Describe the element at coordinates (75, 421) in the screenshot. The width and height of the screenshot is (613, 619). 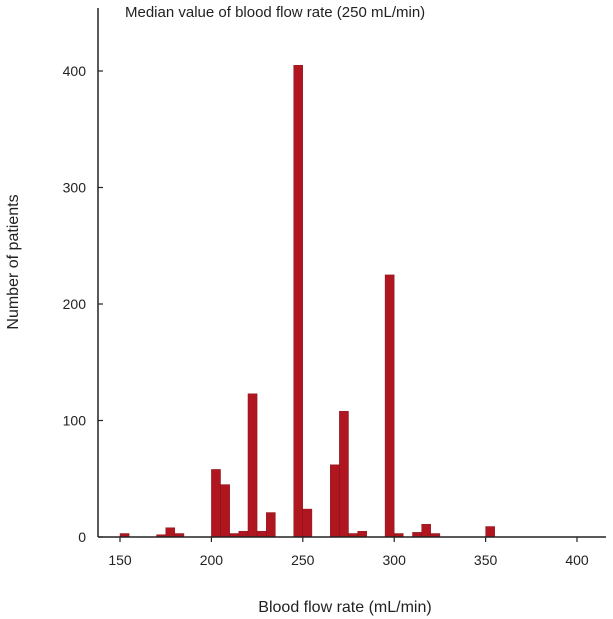
I see `y-tick-label-100: 100` at that location.